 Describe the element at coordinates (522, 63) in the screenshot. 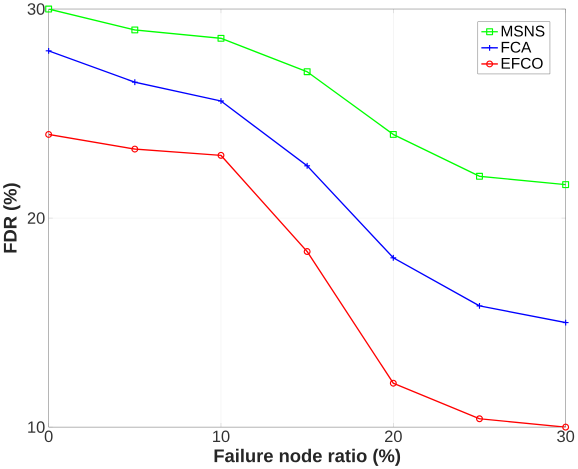

I see `legend-label: EFCO` at that location.